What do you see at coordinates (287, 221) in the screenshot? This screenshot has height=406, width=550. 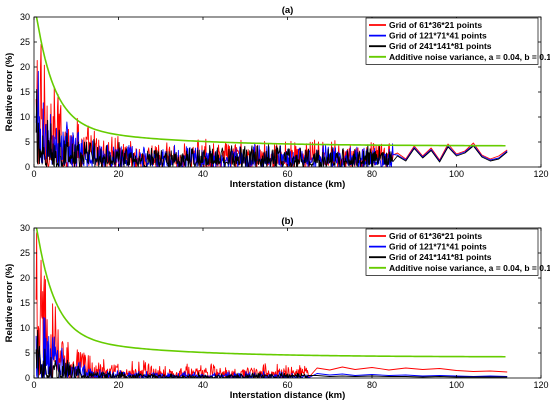 I see `panel-title: (b)` at bounding box center [287, 221].